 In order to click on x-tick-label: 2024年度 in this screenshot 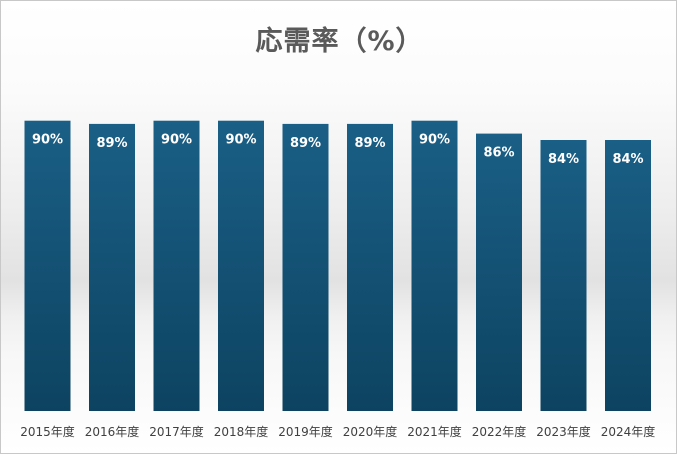, I will do `click(628, 431)`.